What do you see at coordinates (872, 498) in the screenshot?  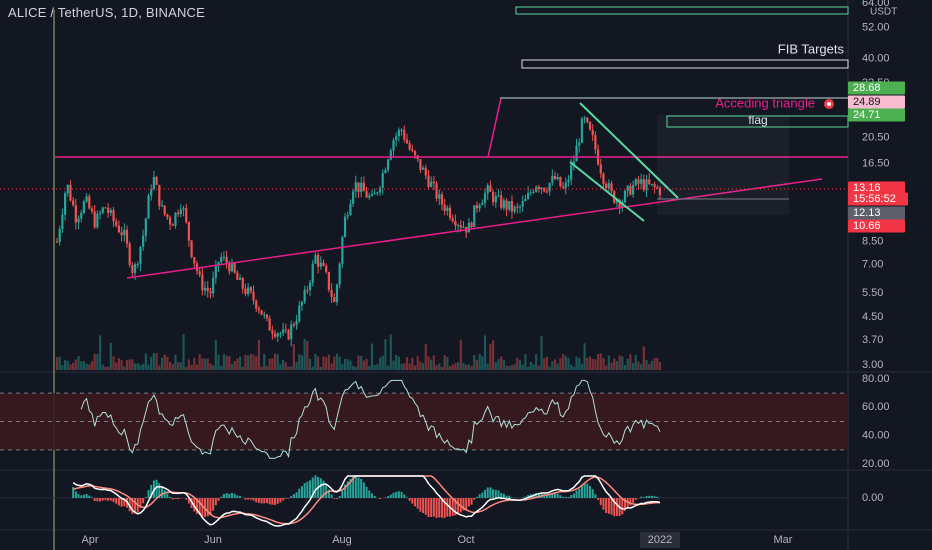 I see `macd-axis-label: 0.00` at bounding box center [872, 498].